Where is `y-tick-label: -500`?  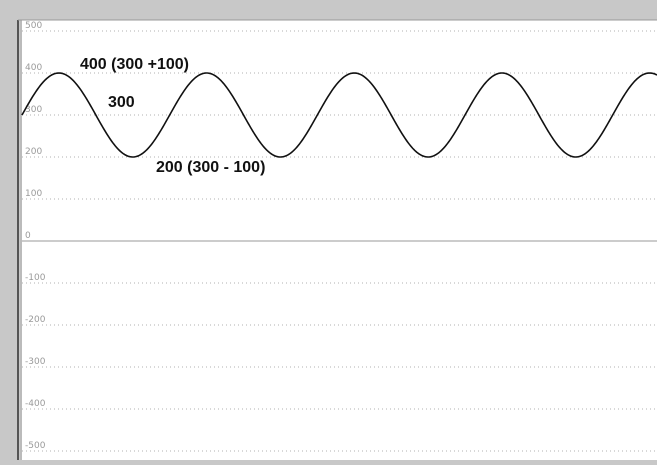
y-tick-label: -500 is located at coordinates (35, 446).